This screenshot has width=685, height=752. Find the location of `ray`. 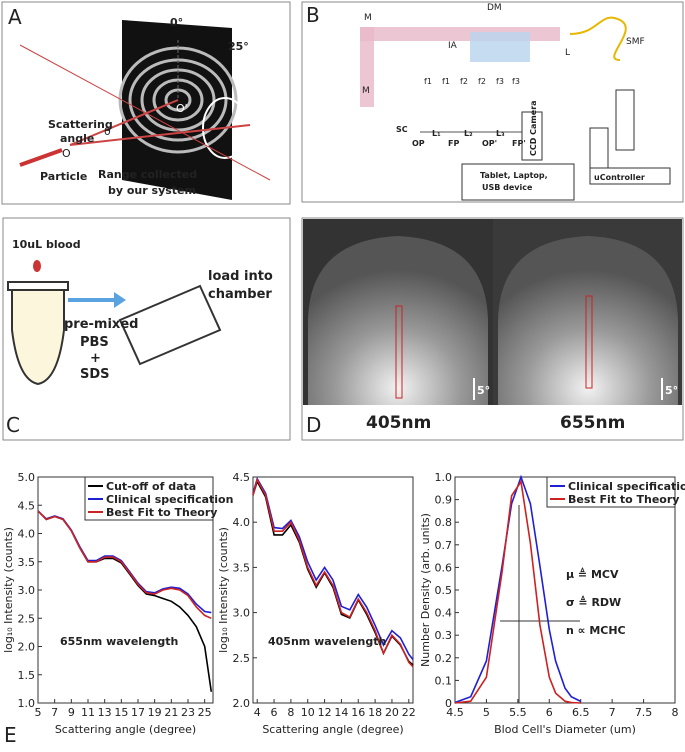

ray is located at coordinates (160, 135).